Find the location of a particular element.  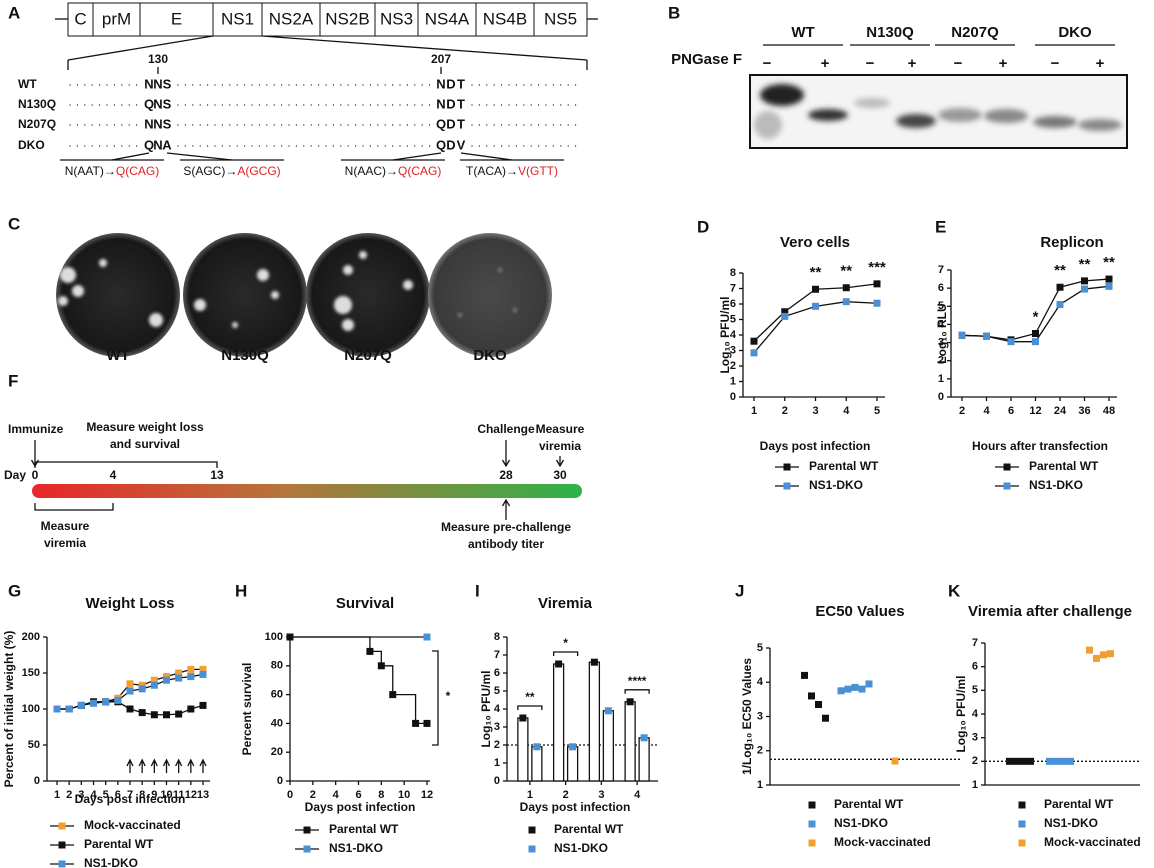

plate-label: N130Q is located at coordinates (245, 355).